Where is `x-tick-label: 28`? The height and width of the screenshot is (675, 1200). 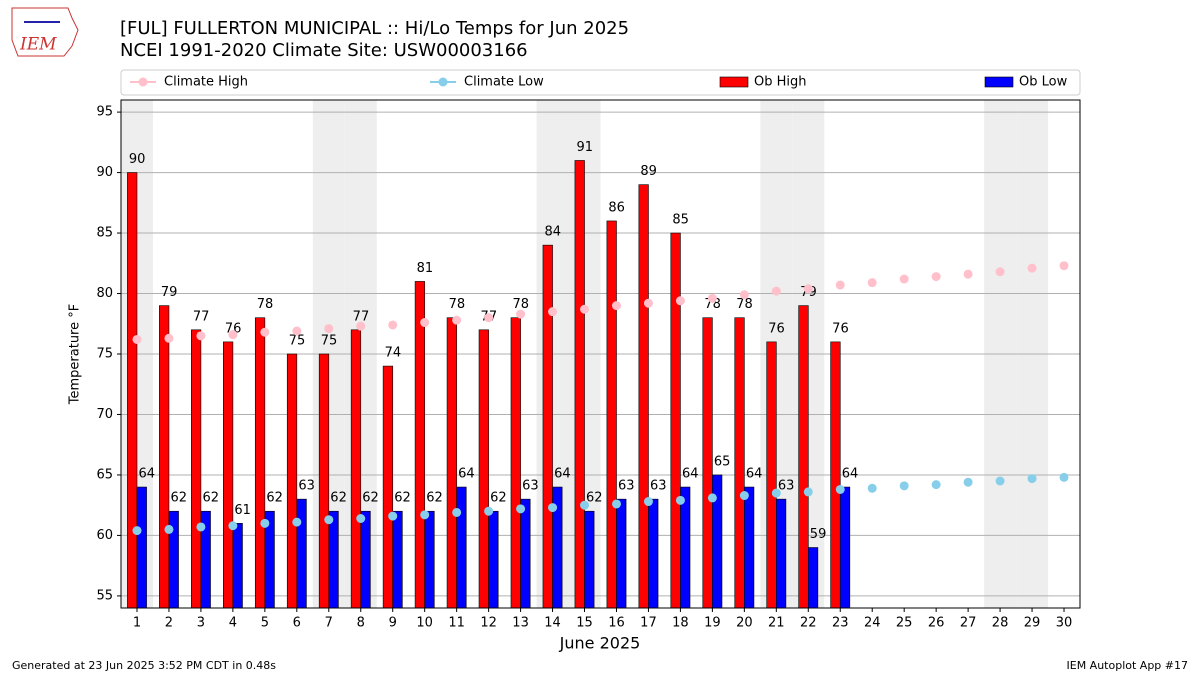 x-tick-label: 28 is located at coordinates (1000, 623).